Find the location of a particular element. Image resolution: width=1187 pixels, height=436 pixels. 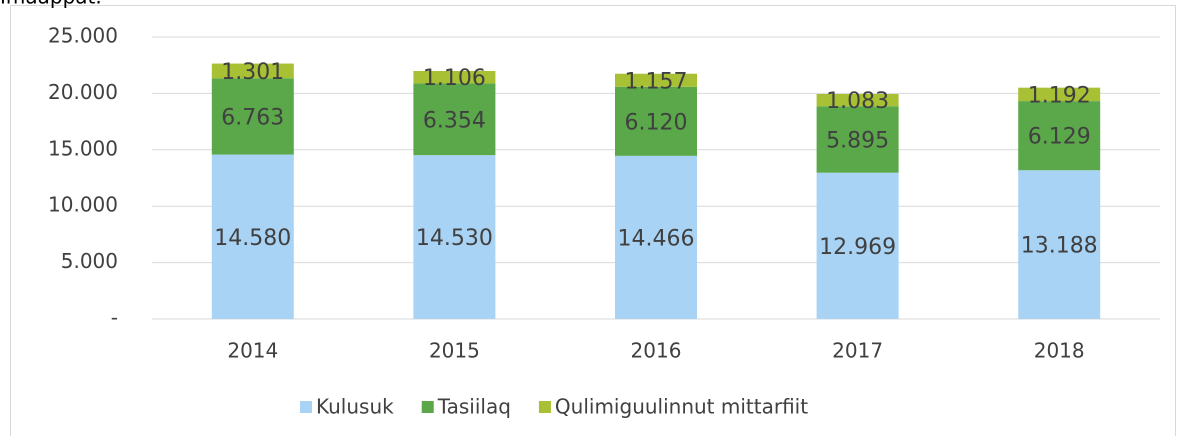

data-label: 6.129 is located at coordinates (1059, 137).